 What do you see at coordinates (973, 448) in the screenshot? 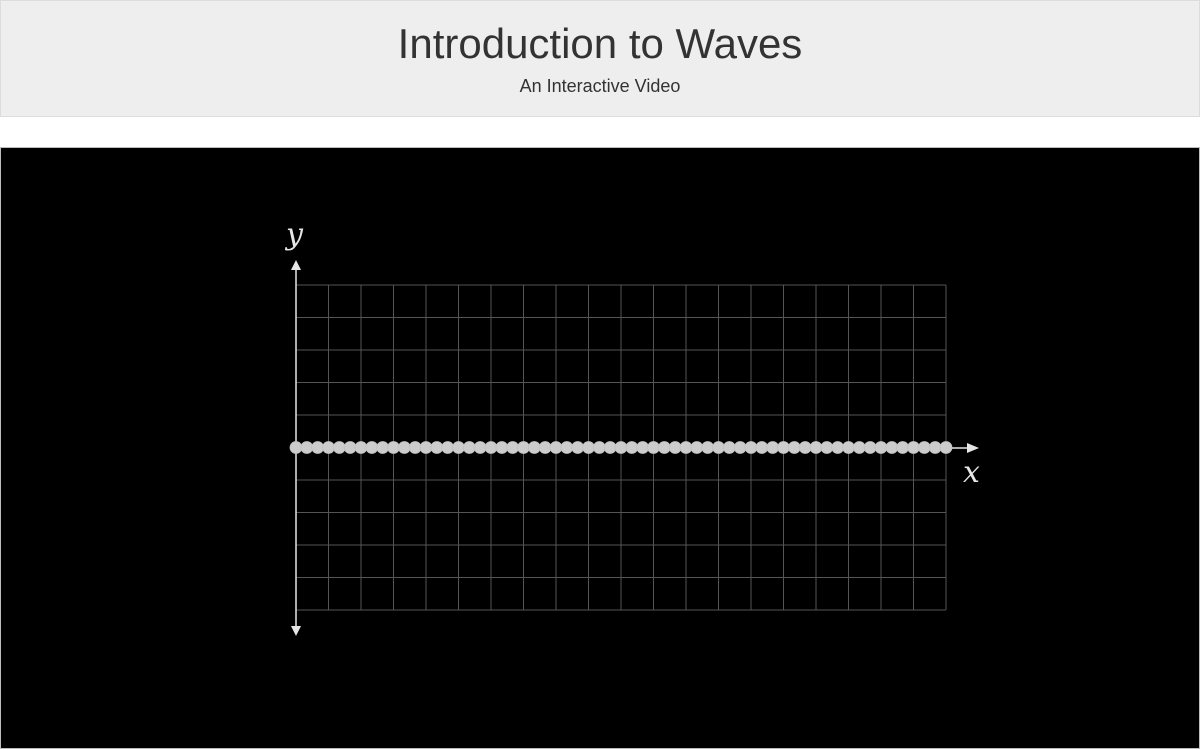
I see `x-axis-arrow` at bounding box center [973, 448].